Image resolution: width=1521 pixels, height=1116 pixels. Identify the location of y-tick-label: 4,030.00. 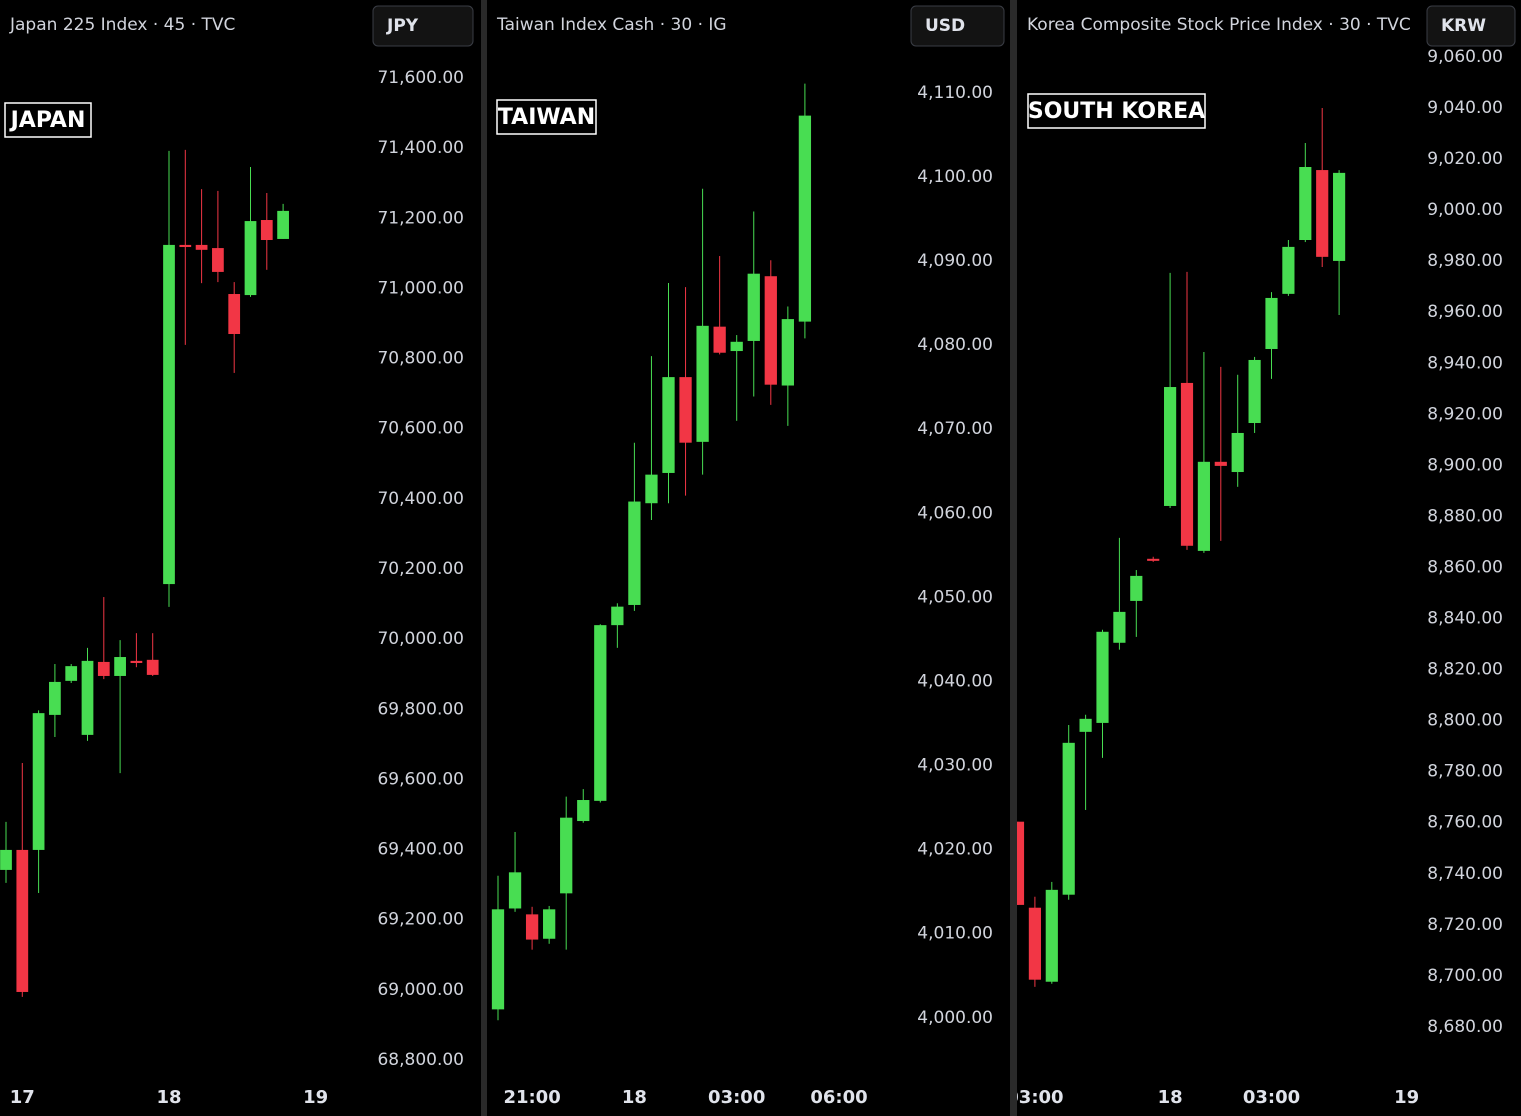
(955, 766).